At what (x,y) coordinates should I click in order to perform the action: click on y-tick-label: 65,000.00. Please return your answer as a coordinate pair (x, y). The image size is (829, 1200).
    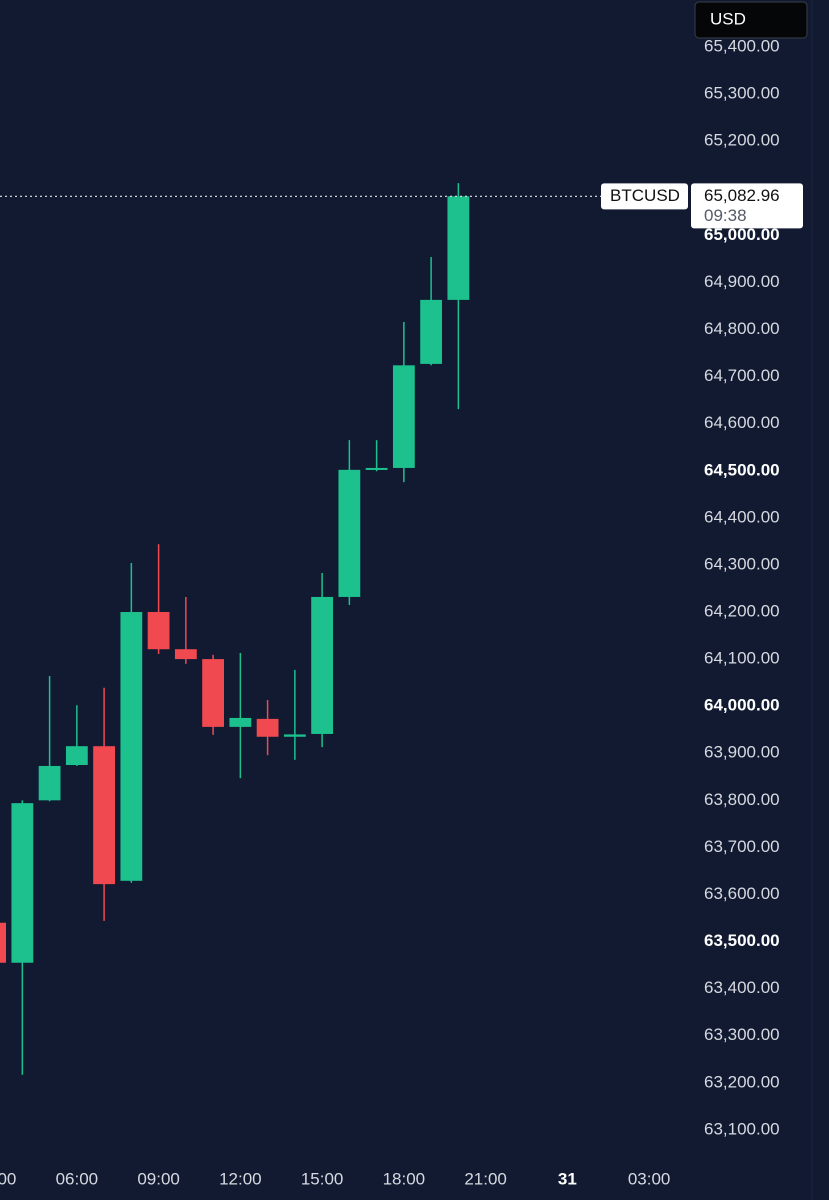
    Looking at the image, I should click on (742, 234).